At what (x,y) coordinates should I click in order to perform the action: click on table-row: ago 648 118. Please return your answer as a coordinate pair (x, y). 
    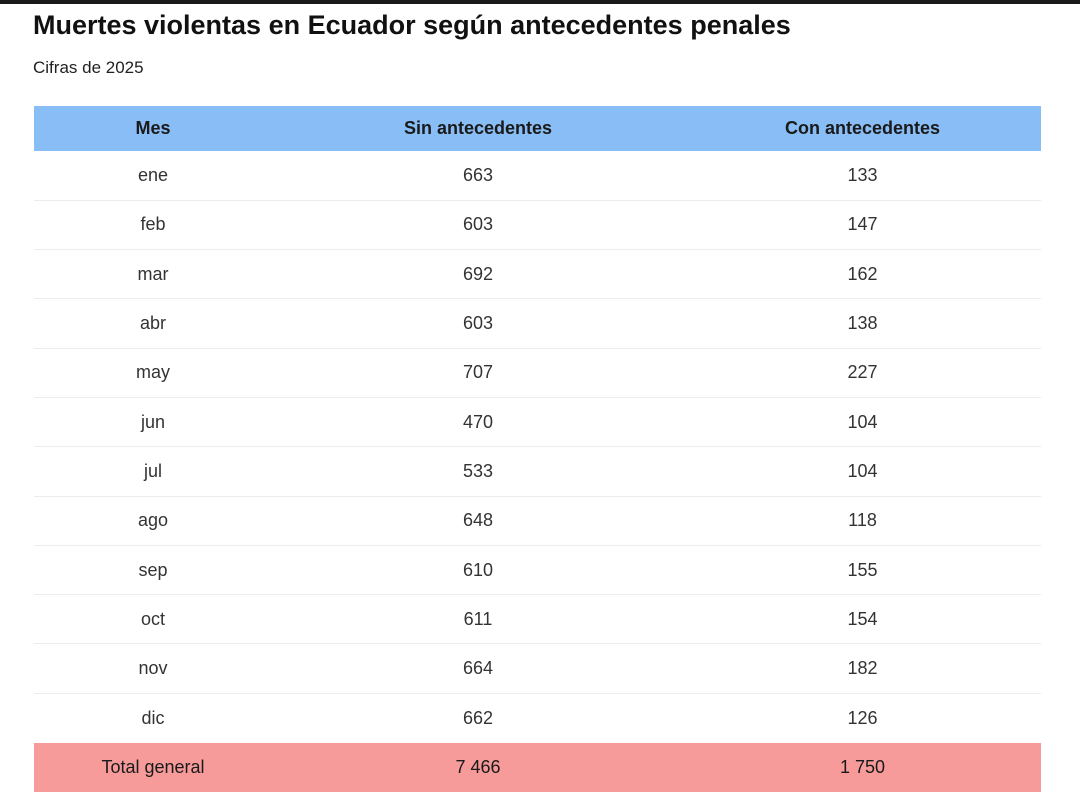
    Looking at the image, I should click on (537, 521).